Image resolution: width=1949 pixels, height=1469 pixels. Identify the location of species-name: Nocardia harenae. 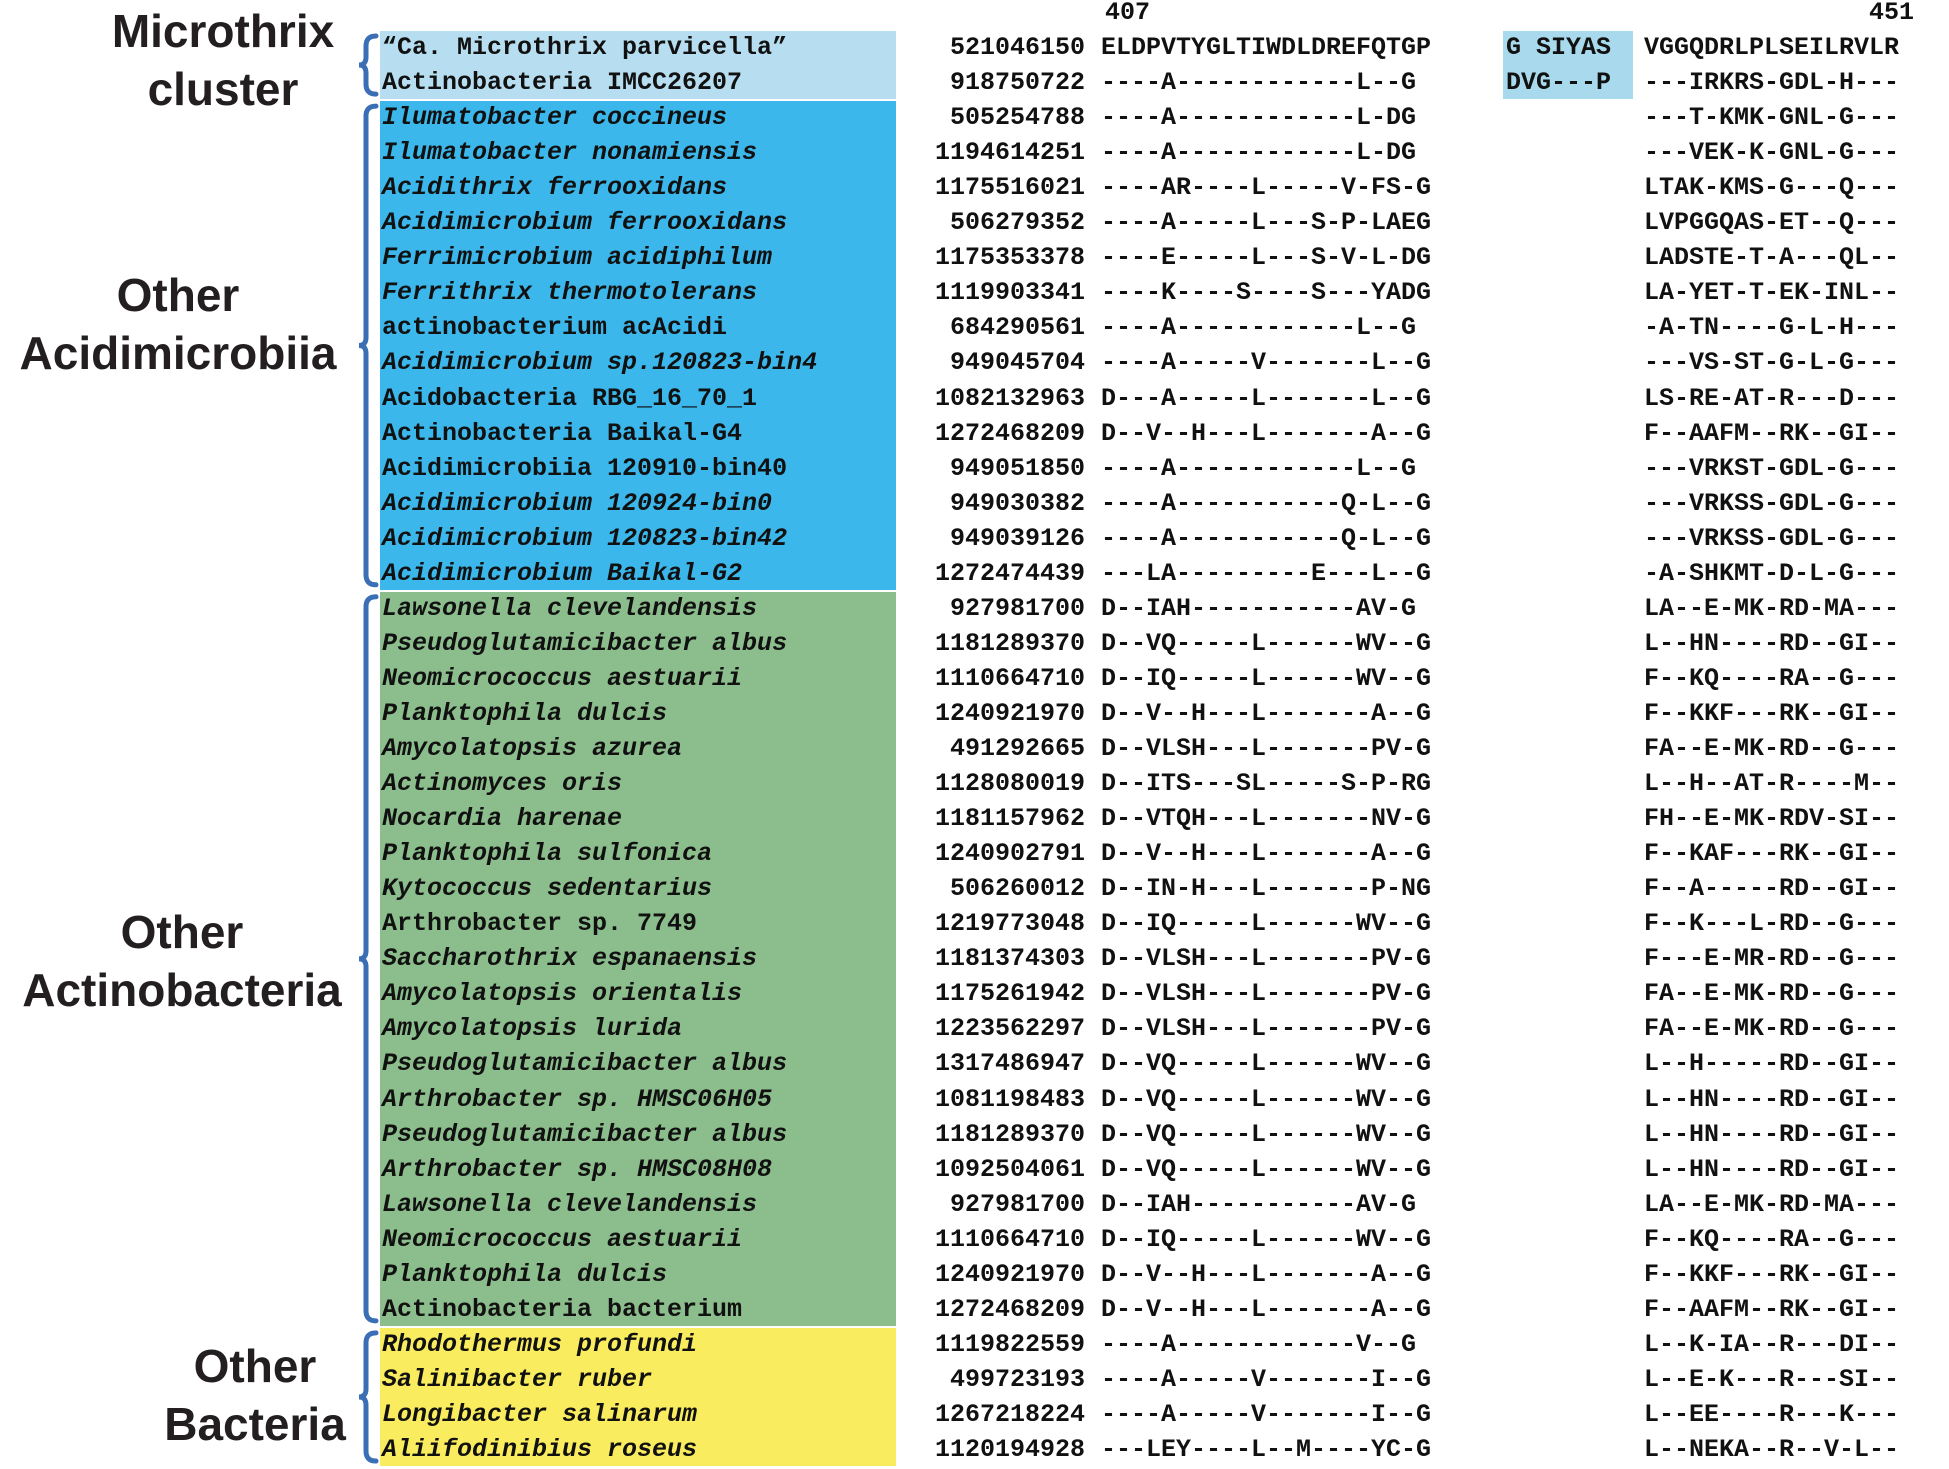
(502, 819).